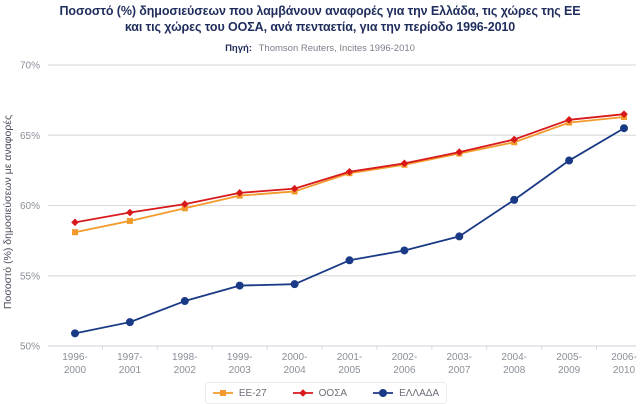  What do you see at coordinates (419, 393) in the screenshot?
I see `legend-label: ΕΛΛΑΔΑ` at bounding box center [419, 393].